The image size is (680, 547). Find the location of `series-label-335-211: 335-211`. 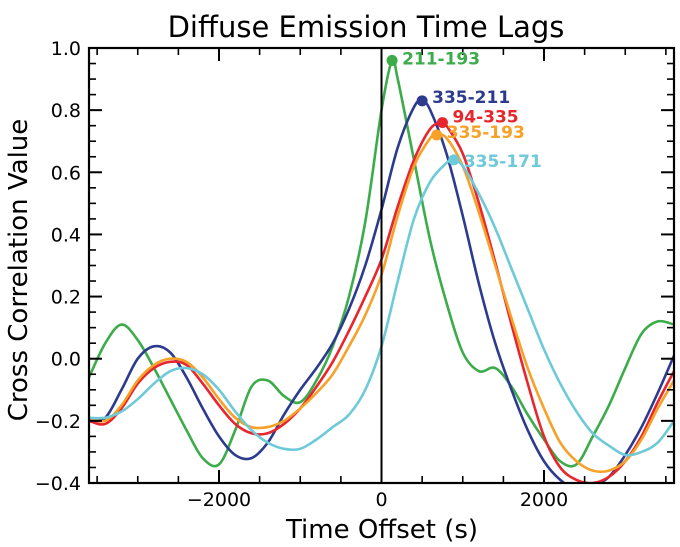

series-label-335-211: 335-211 is located at coordinates (471, 98).